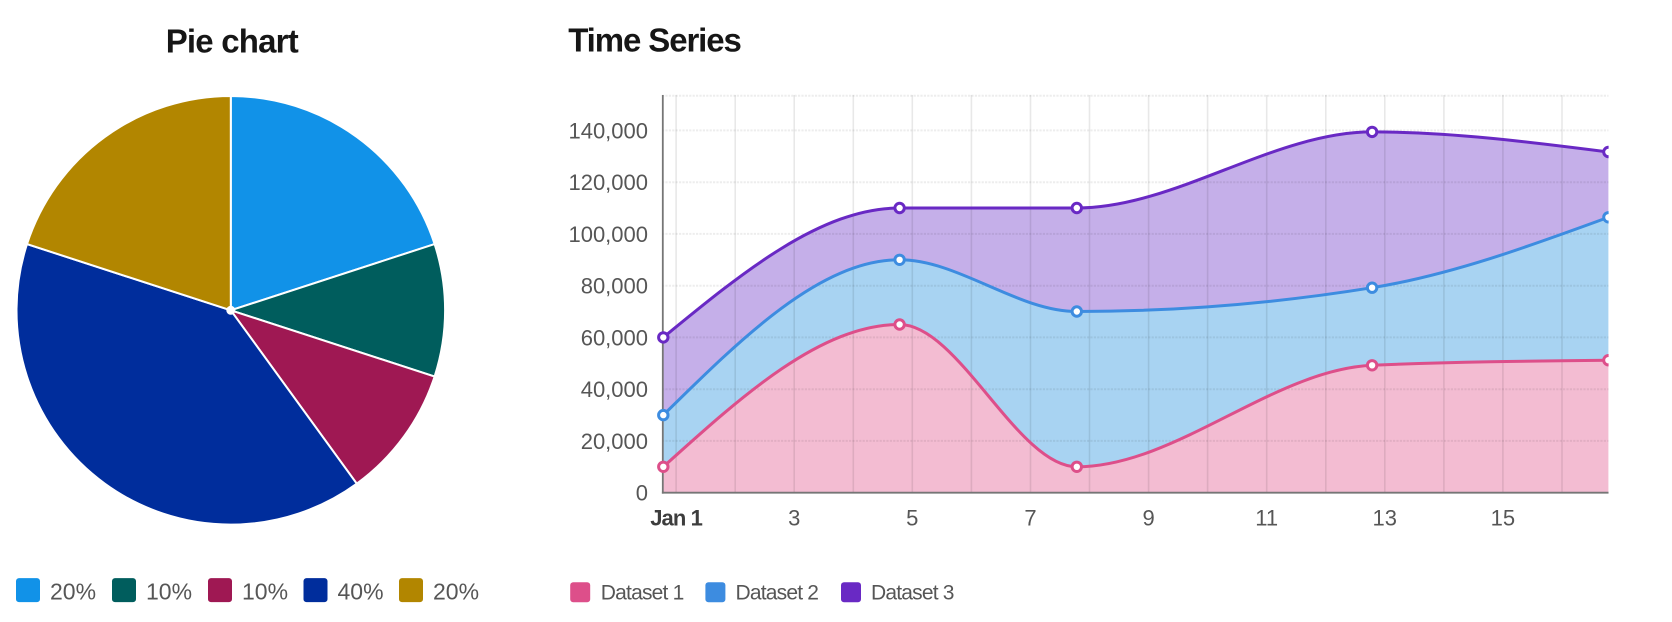 Image resolution: width=1672 pixels, height=622 pixels. What do you see at coordinates (608, 234) in the screenshot?
I see `svg-text: 100,000` at bounding box center [608, 234].